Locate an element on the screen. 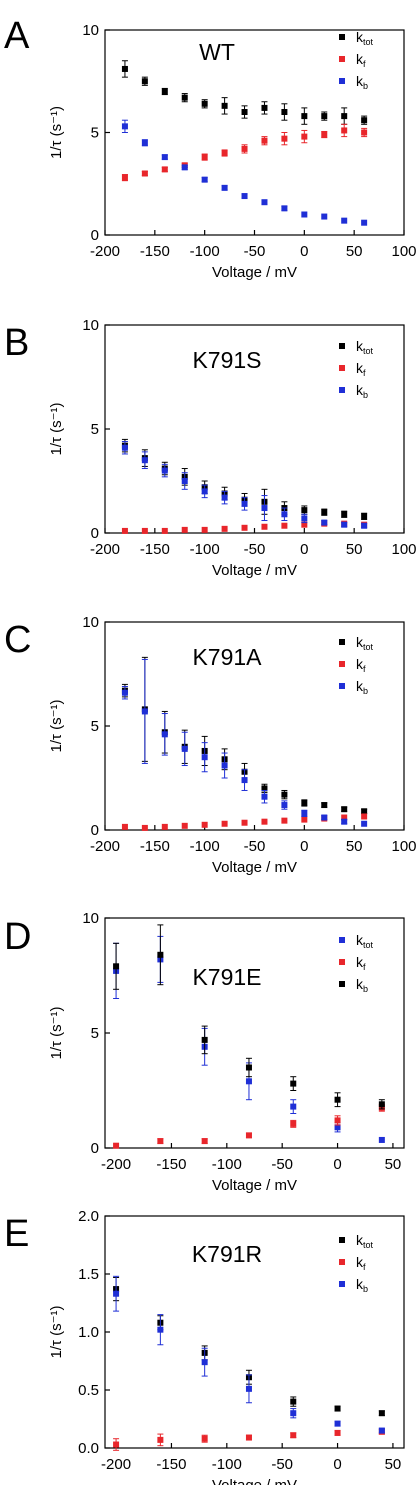 Image resolution: width=417 pixels, height=1485 pixels. legend-label: kf is located at coordinates (361, 1263).